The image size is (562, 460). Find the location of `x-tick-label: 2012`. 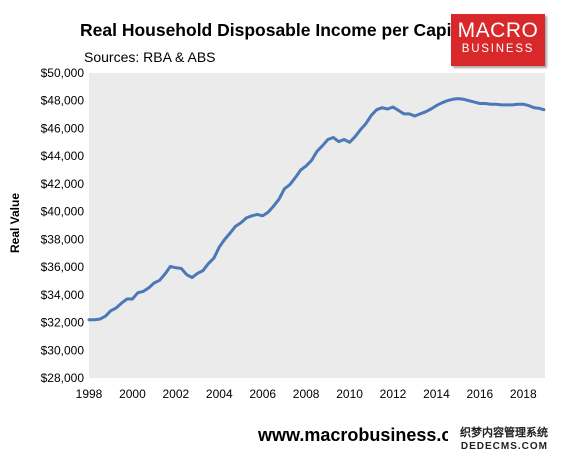

x-tick-label: 2012 is located at coordinates (393, 394).